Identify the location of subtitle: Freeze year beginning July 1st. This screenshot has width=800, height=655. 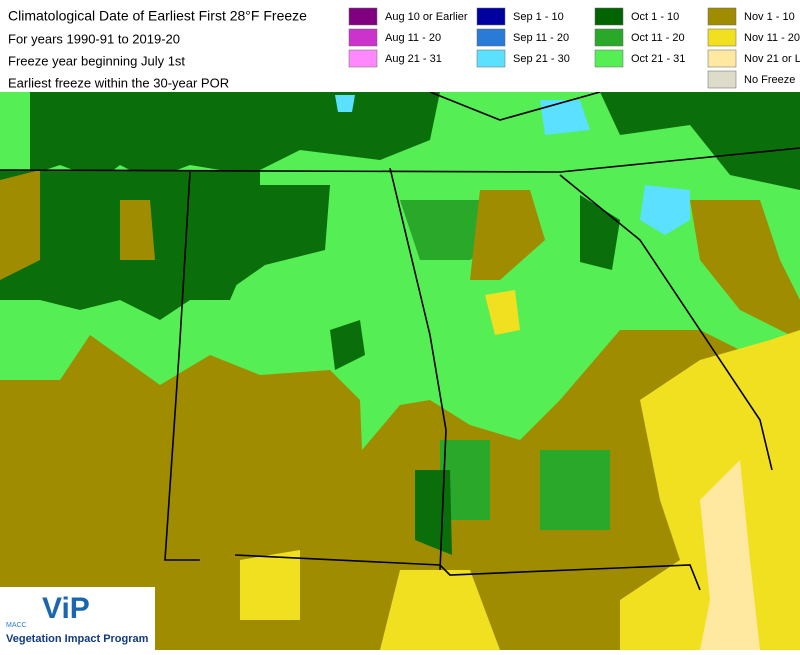
(96, 60).